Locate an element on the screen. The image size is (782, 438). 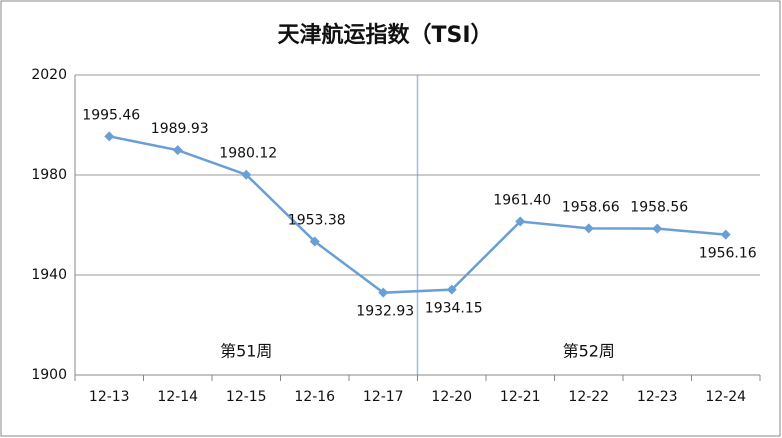
data-label: 1958.56 is located at coordinates (659, 208).